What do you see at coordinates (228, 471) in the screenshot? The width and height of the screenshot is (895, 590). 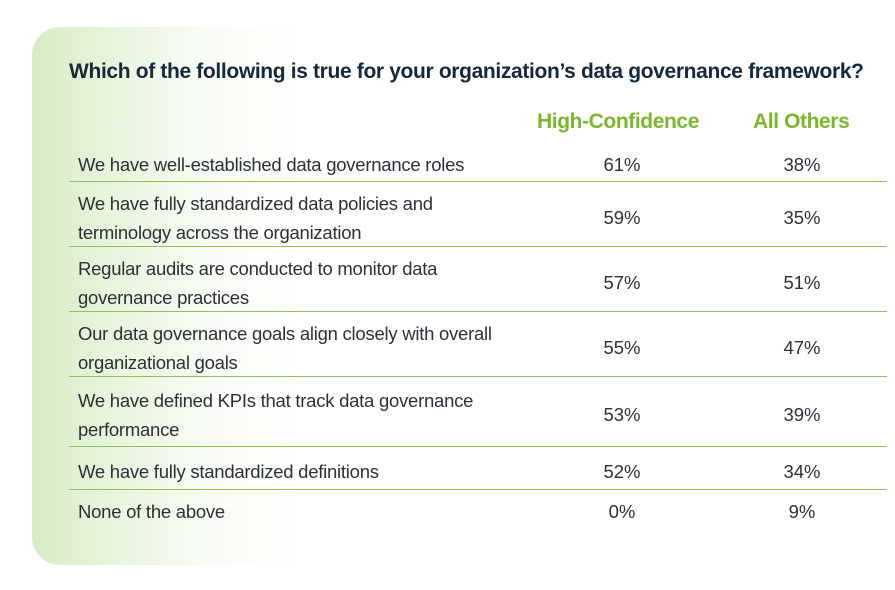 I see `row-label: We have fully standardized definitions` at bounding box center [228, 471].